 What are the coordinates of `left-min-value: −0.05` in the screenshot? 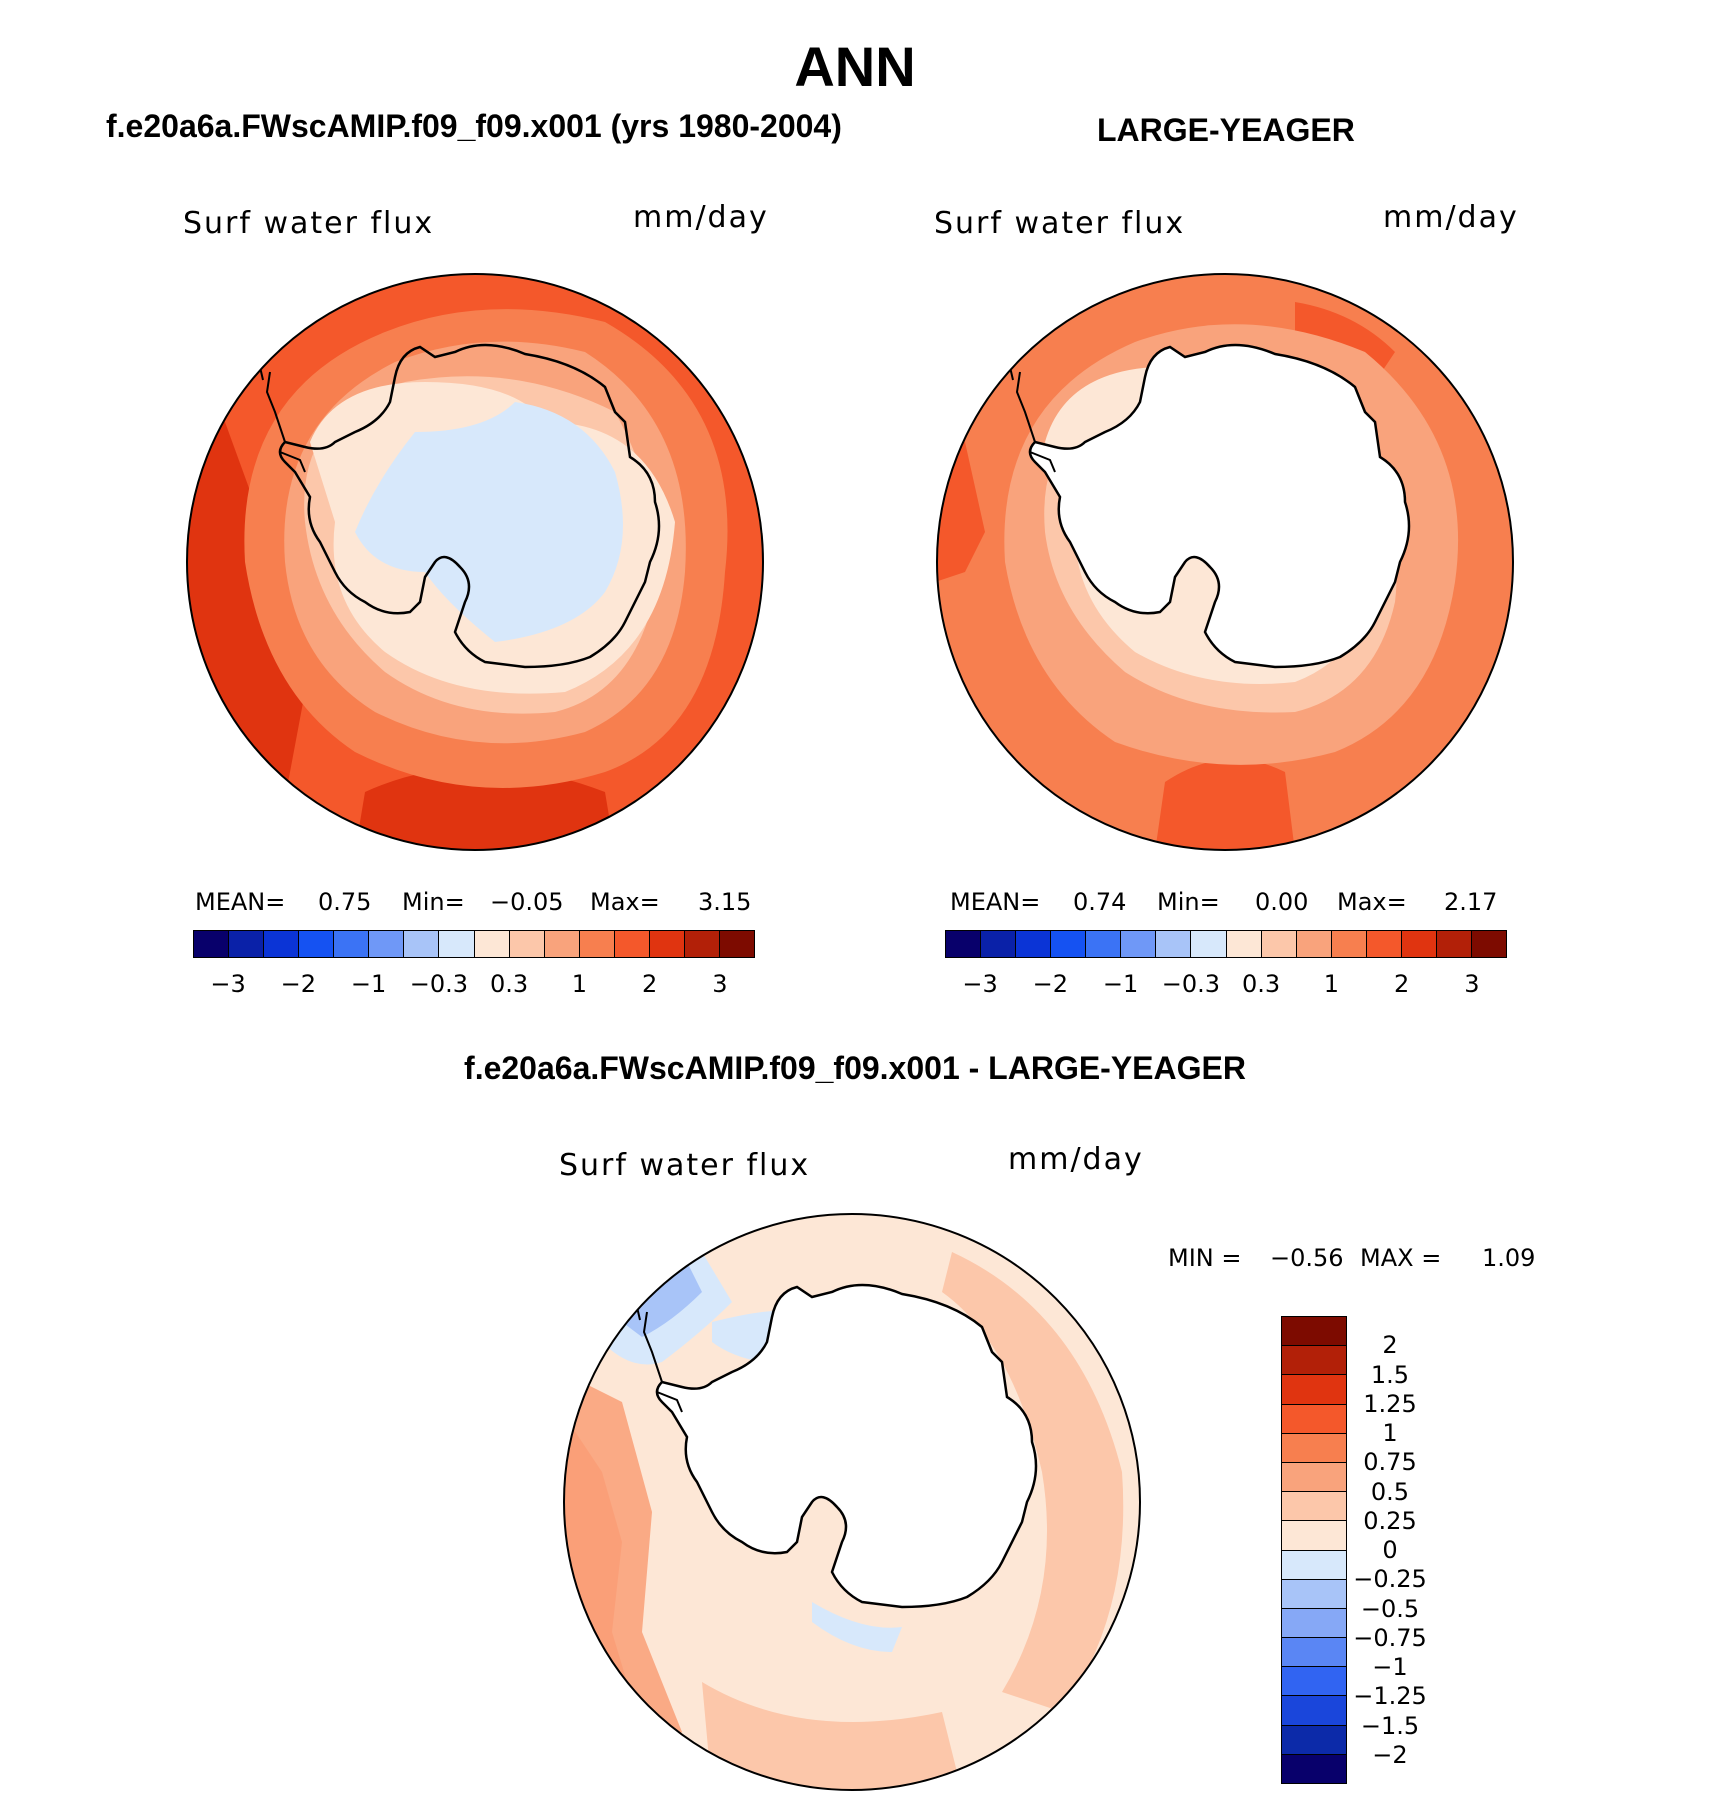 It's located at (527, 902).